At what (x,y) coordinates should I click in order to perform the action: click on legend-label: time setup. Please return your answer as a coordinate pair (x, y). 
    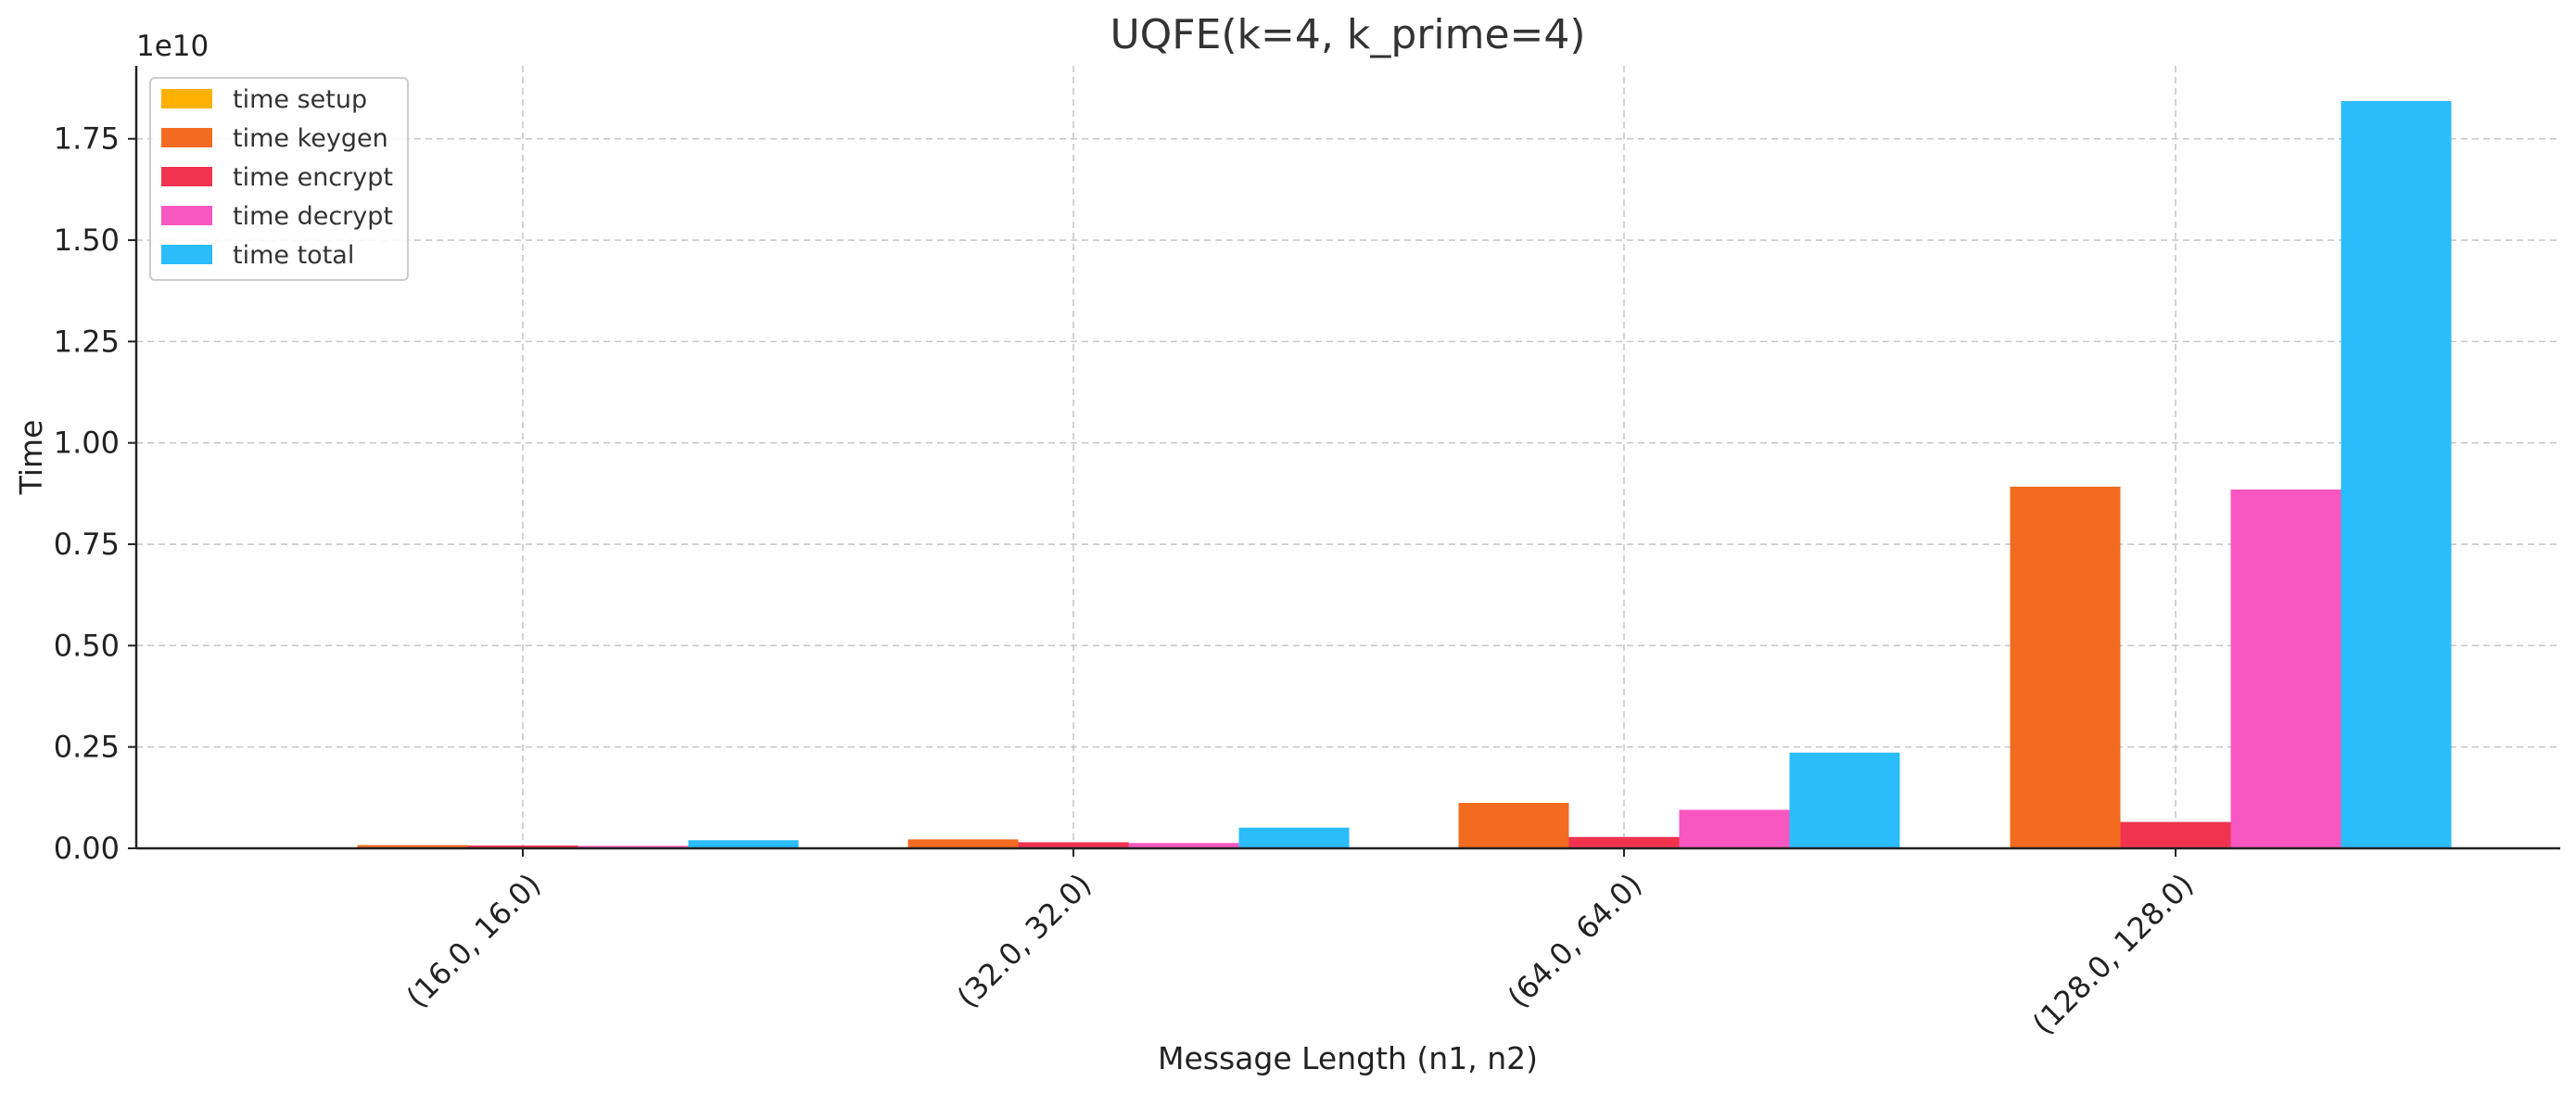
    Looking at the image, I should click on (300, 99).